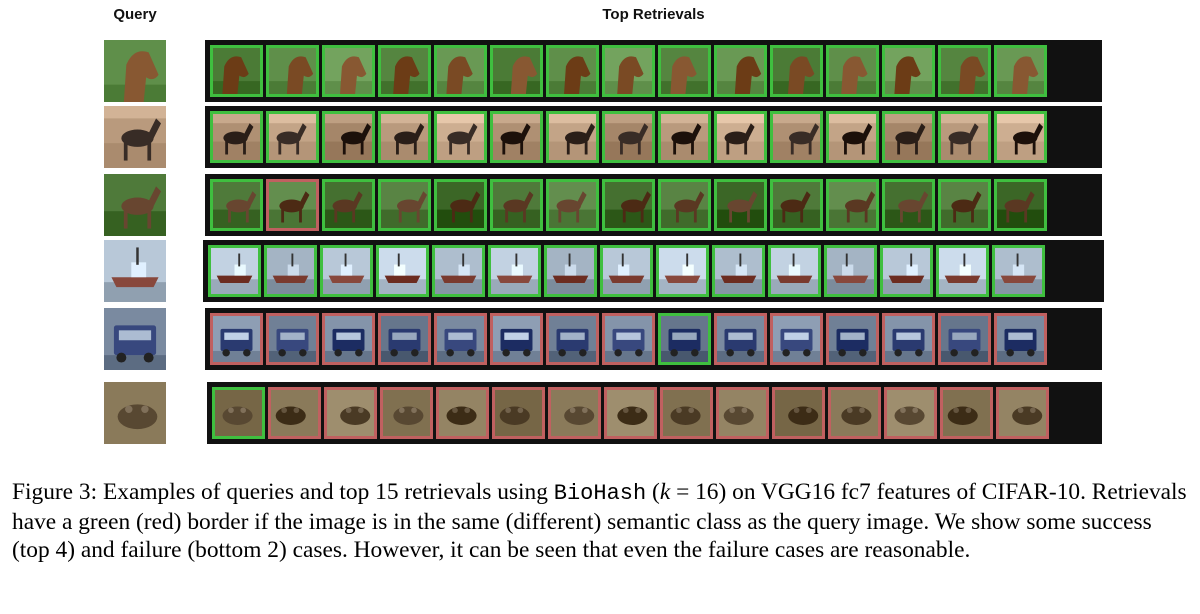 The image size is (1200, 614). What do you see at coordinates (600, 493) in the screenshot?
I see `caption-biohash: BioHash` at bounding box center [600, 493].